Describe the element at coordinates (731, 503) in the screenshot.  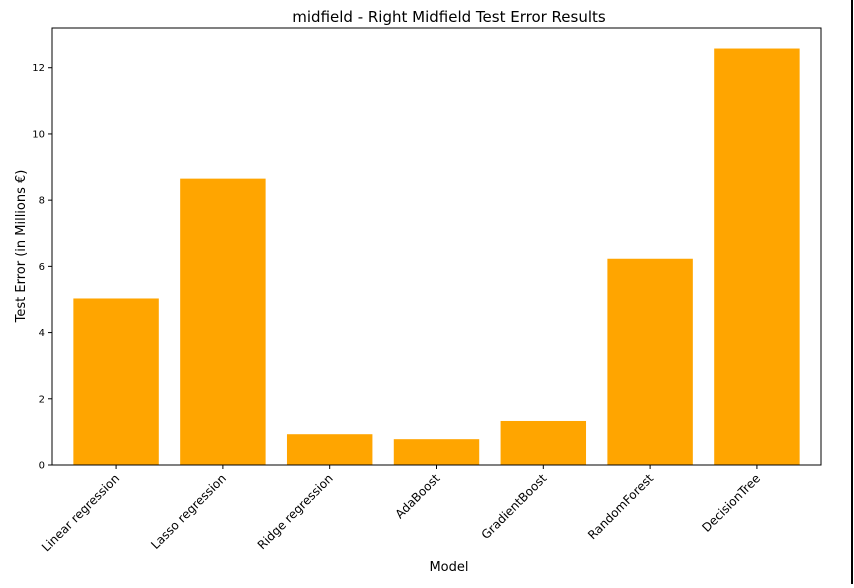
I see `x-tick-label: DecisionTree` at that location.